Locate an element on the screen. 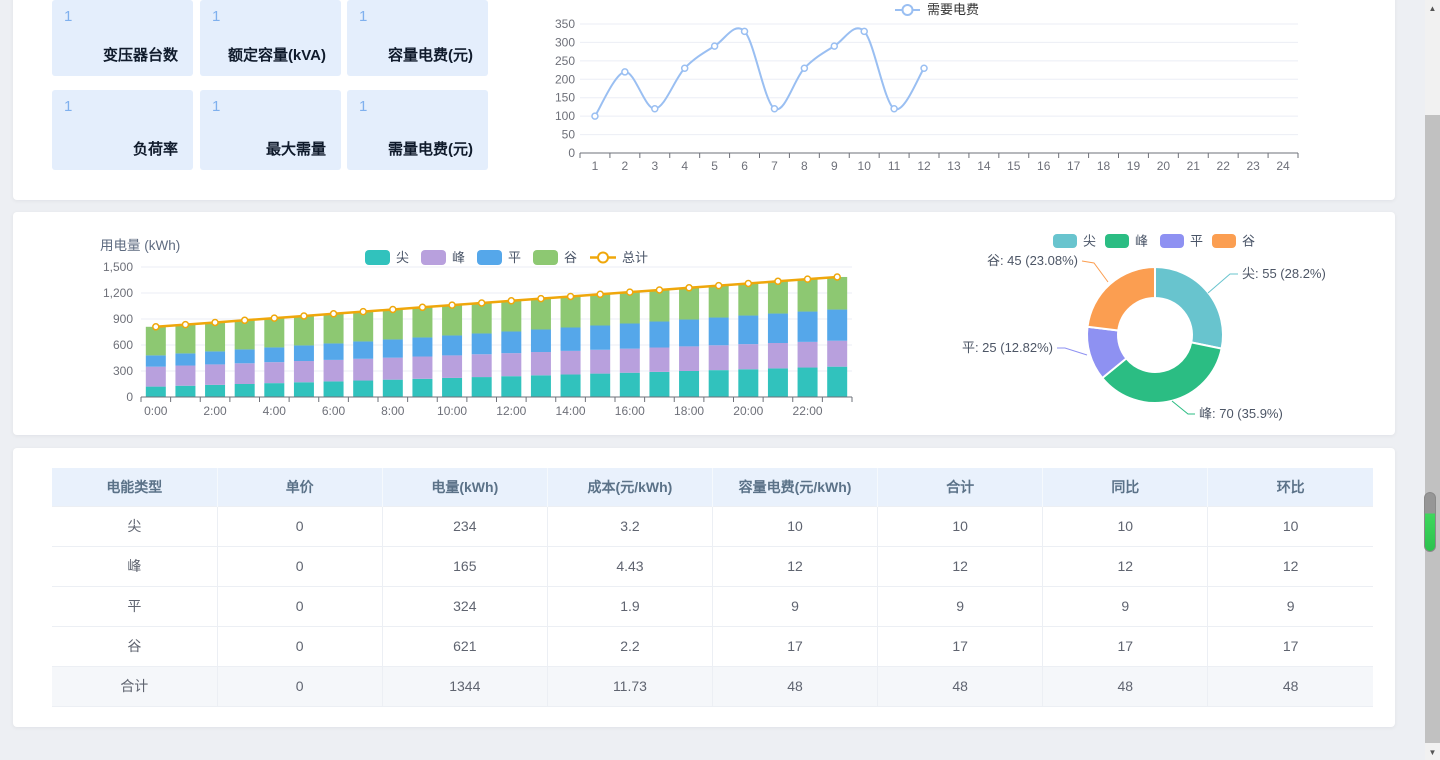 The image size is (1440, 760). legend-demand-fee: 需要电费 is located at coordinates (937, 9).